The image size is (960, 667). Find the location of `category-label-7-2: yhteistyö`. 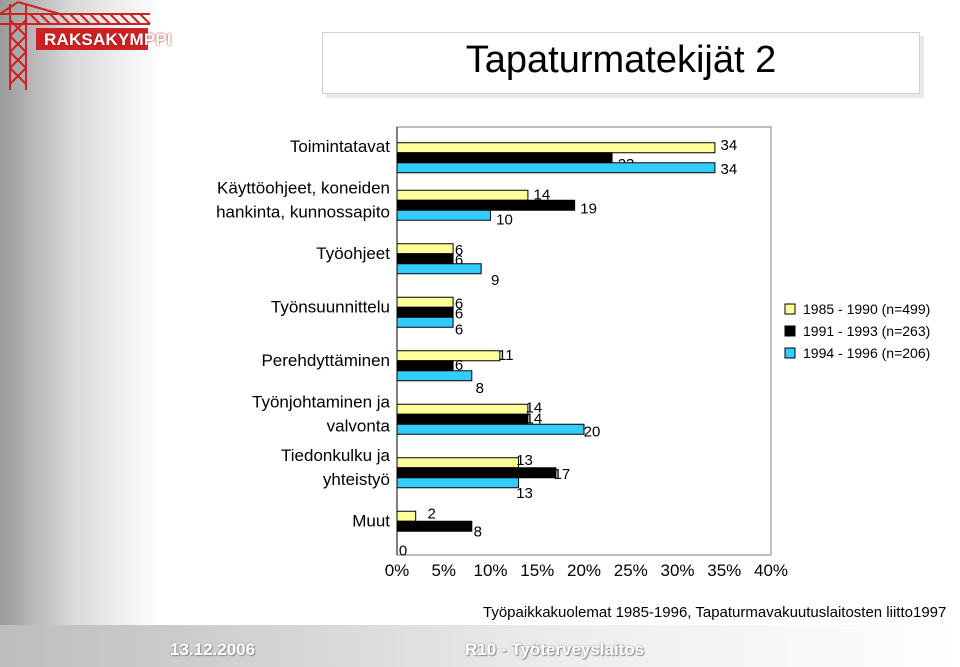

category-label-7-2: yhteistyö is located at coordinates (356, 479).